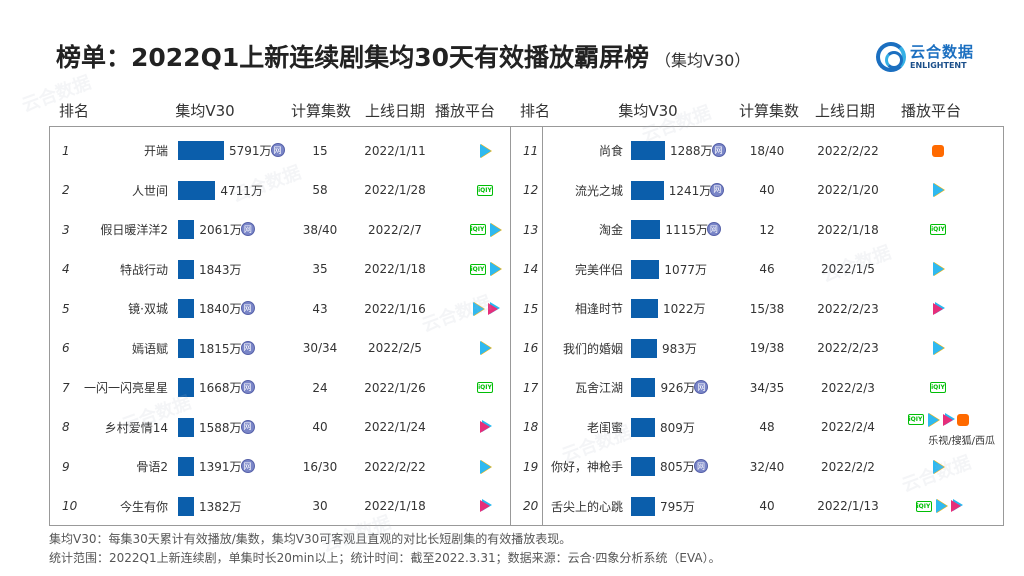  I want to click on episode-count: 16/30, so click(320, 466).